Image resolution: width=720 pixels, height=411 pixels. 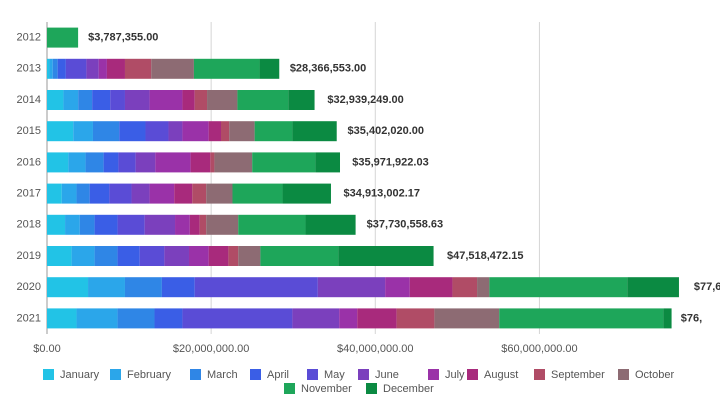 What do you see at coordinates (29, 287) in the screenshot?
I see `y-tick-label: 2020` at bounding box center [29, 287].